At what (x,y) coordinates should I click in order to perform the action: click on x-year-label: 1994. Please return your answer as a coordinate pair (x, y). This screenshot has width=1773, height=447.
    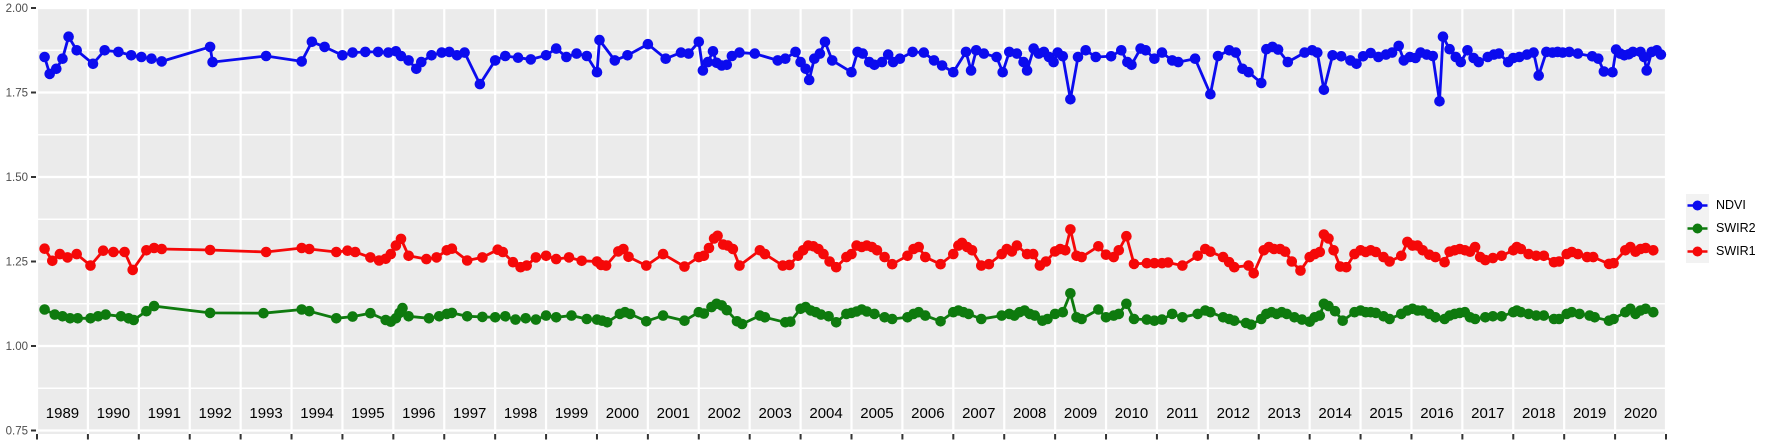
    Looking at the image, I should click on (316, 413).